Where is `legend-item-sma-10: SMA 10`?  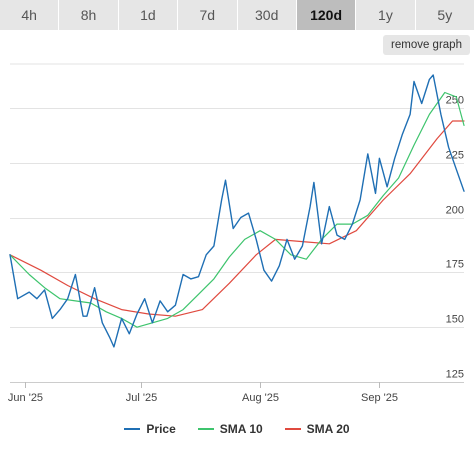 legend-item-sma-10: SMA 10 is located at coordinates (230, 429).